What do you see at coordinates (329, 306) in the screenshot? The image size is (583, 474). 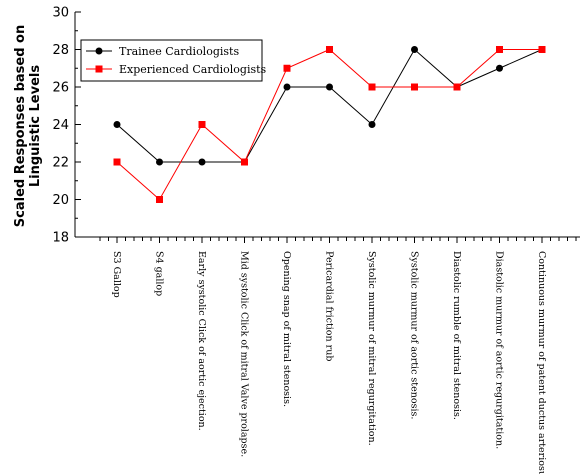 I see `x-tick-label: Pericardial friction rub` at bounding box center [329, 306].